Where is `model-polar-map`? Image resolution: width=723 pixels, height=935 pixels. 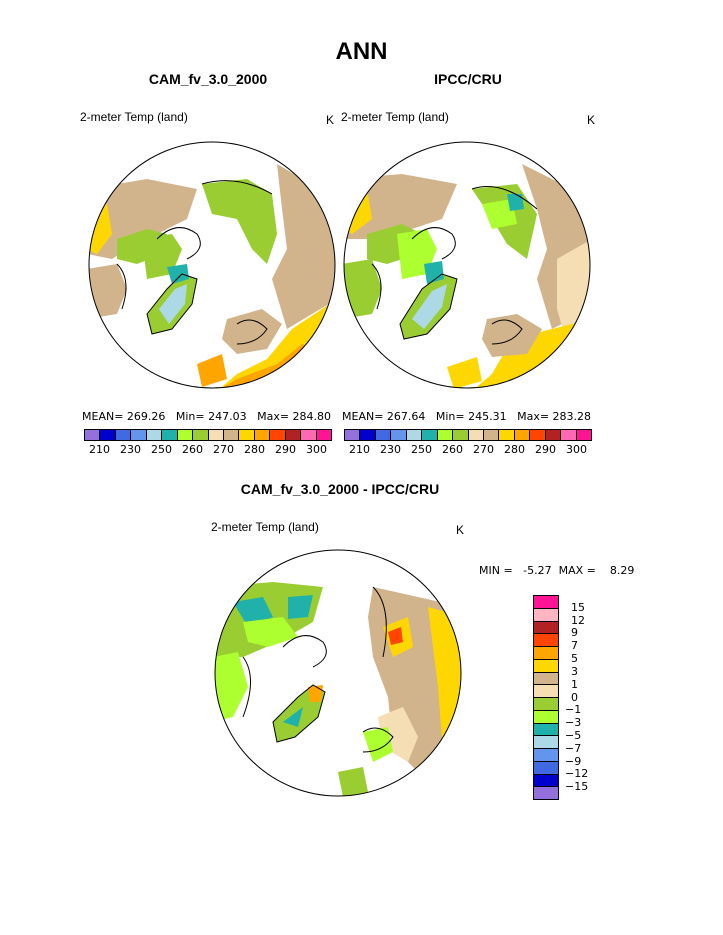
model-polar-map is located at coordinates (212, 265).